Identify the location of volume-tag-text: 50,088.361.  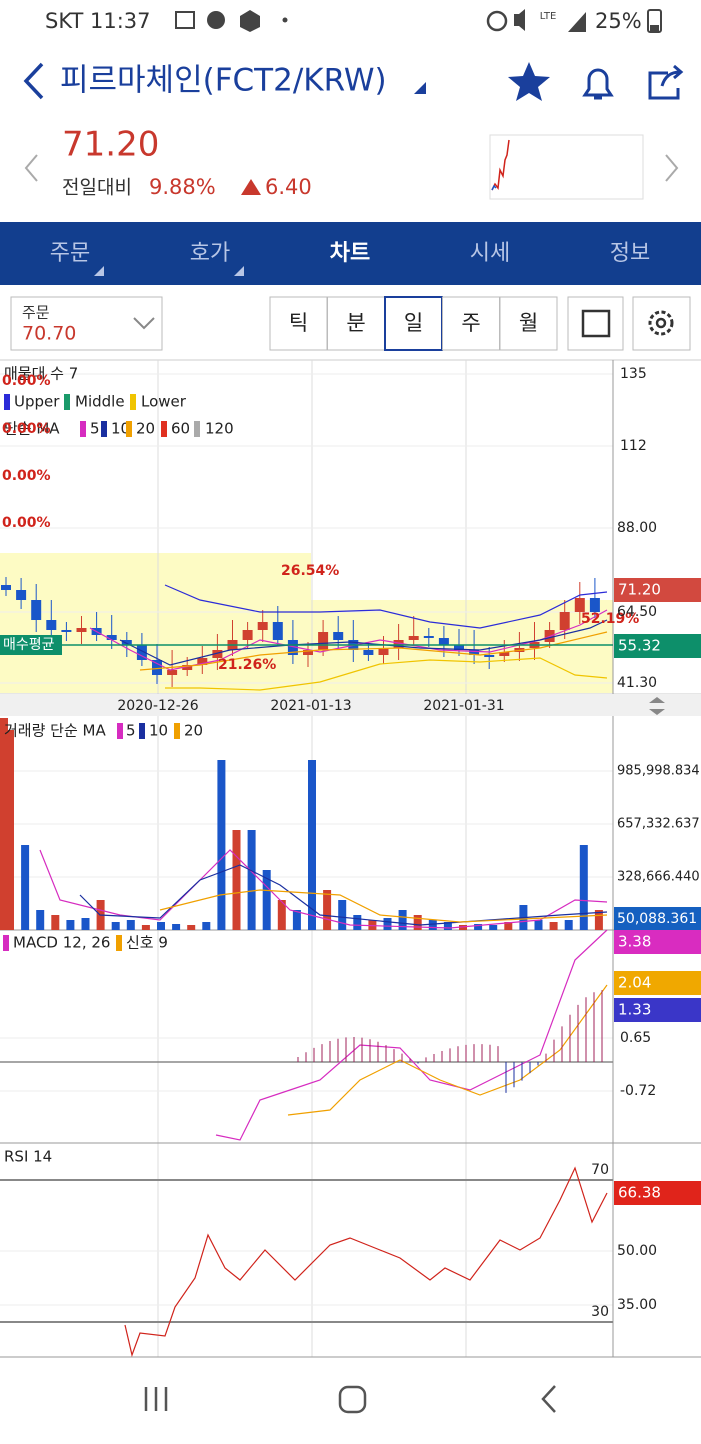
(657, 919).